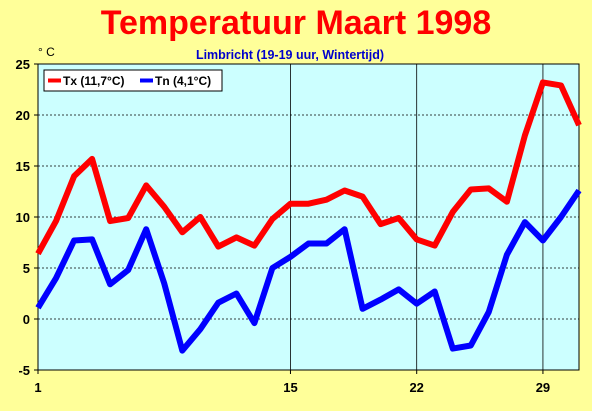 The height and width of the screenshot is (411, 592). I want to click on legend: Tx (11,7°C) Tn (4,1°C), so click(133, 80).